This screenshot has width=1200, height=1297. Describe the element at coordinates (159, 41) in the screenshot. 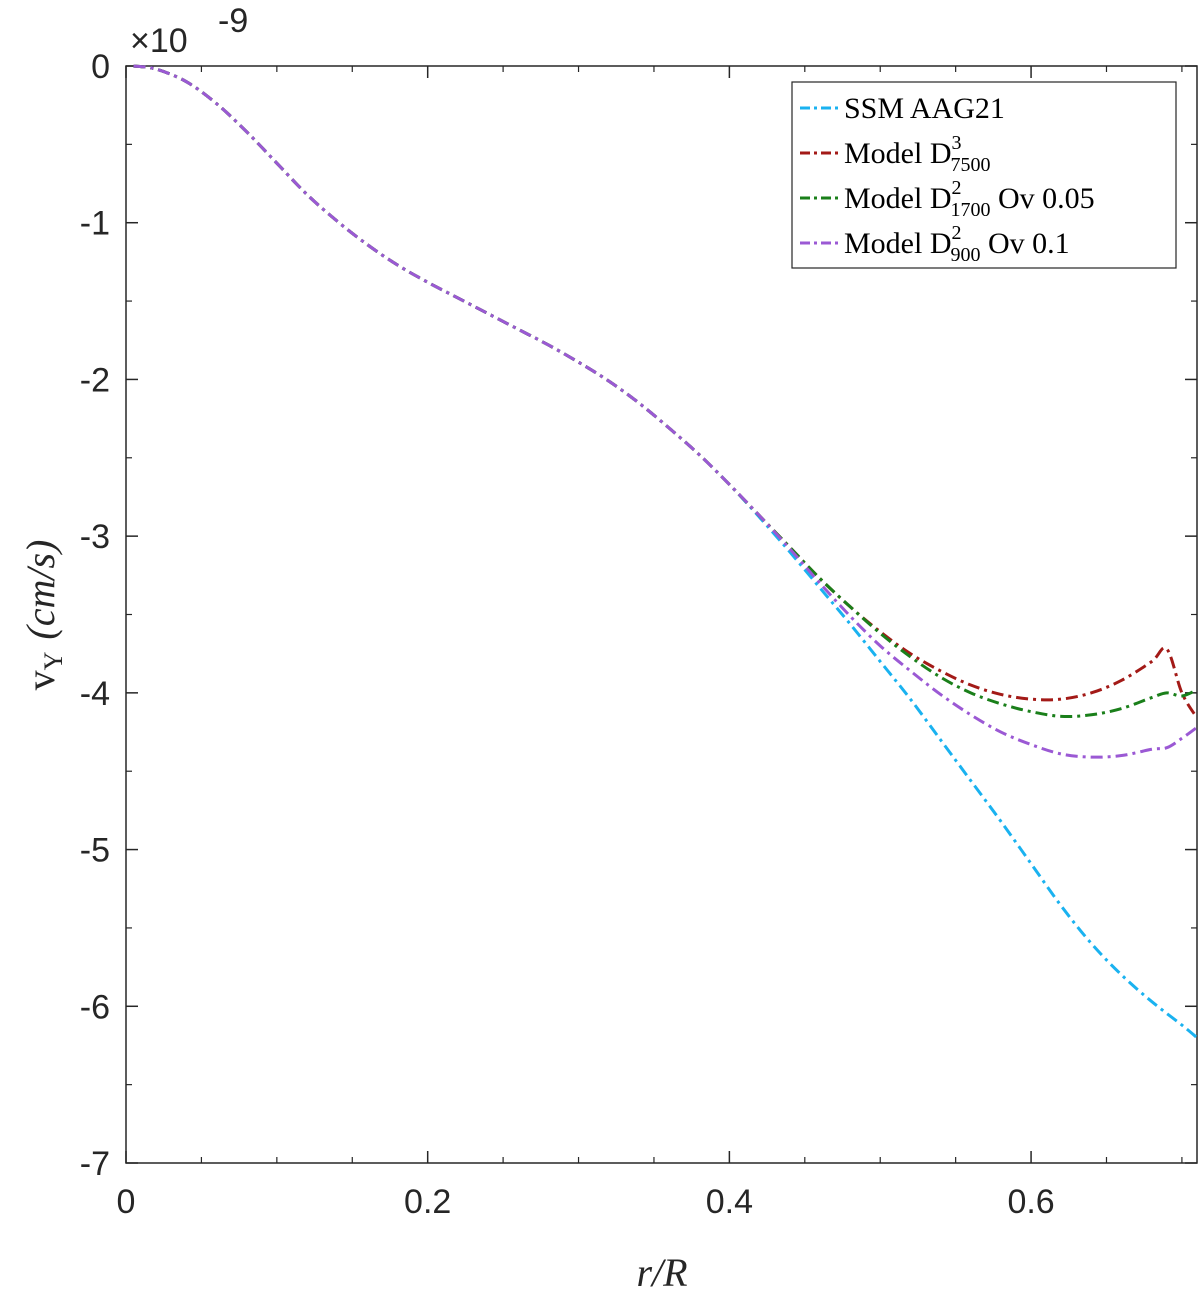

I see `exponent-base: ×10` at that location.